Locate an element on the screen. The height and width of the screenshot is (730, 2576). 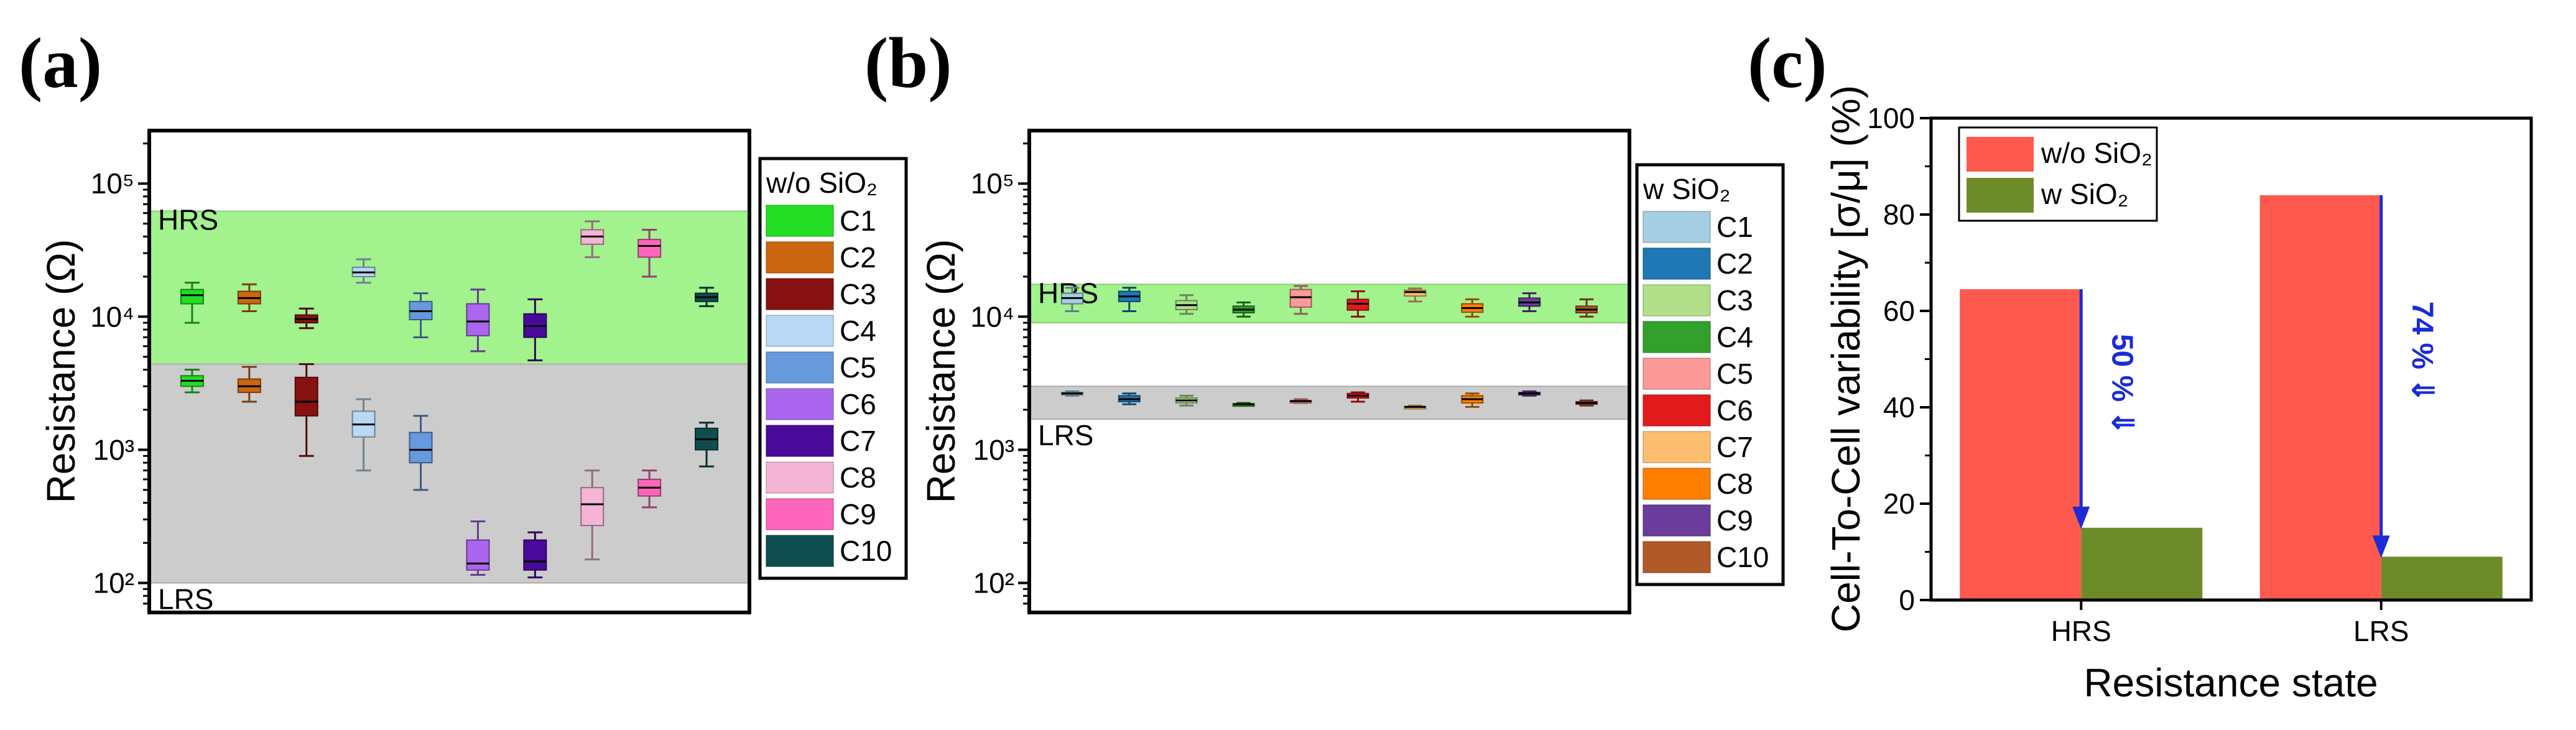
legend-title: w SiO₂ is located at coordinates (1687, 189).